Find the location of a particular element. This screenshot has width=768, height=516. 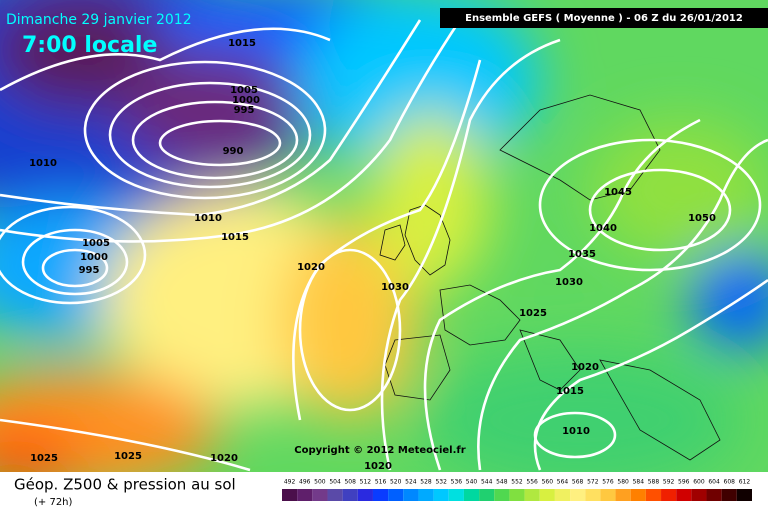

legend-label: 612 is located at coordinates (745, 482).